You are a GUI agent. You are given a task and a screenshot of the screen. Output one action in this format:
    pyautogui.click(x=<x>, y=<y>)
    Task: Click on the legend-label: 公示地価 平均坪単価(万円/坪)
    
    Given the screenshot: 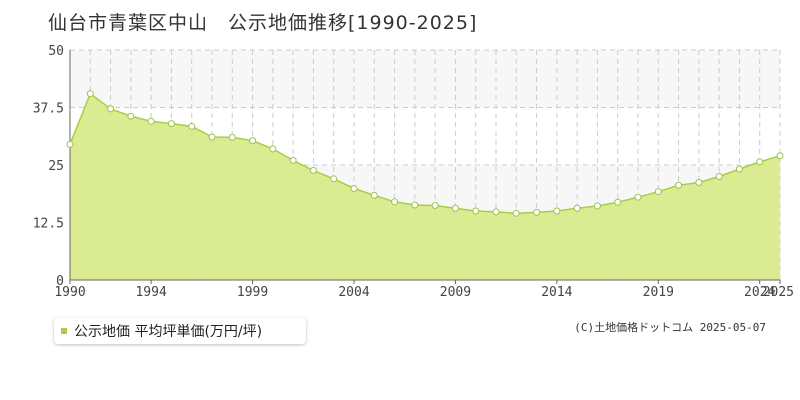 What is the action you would take?
    pyautogui.click(x=168, y=332)
    